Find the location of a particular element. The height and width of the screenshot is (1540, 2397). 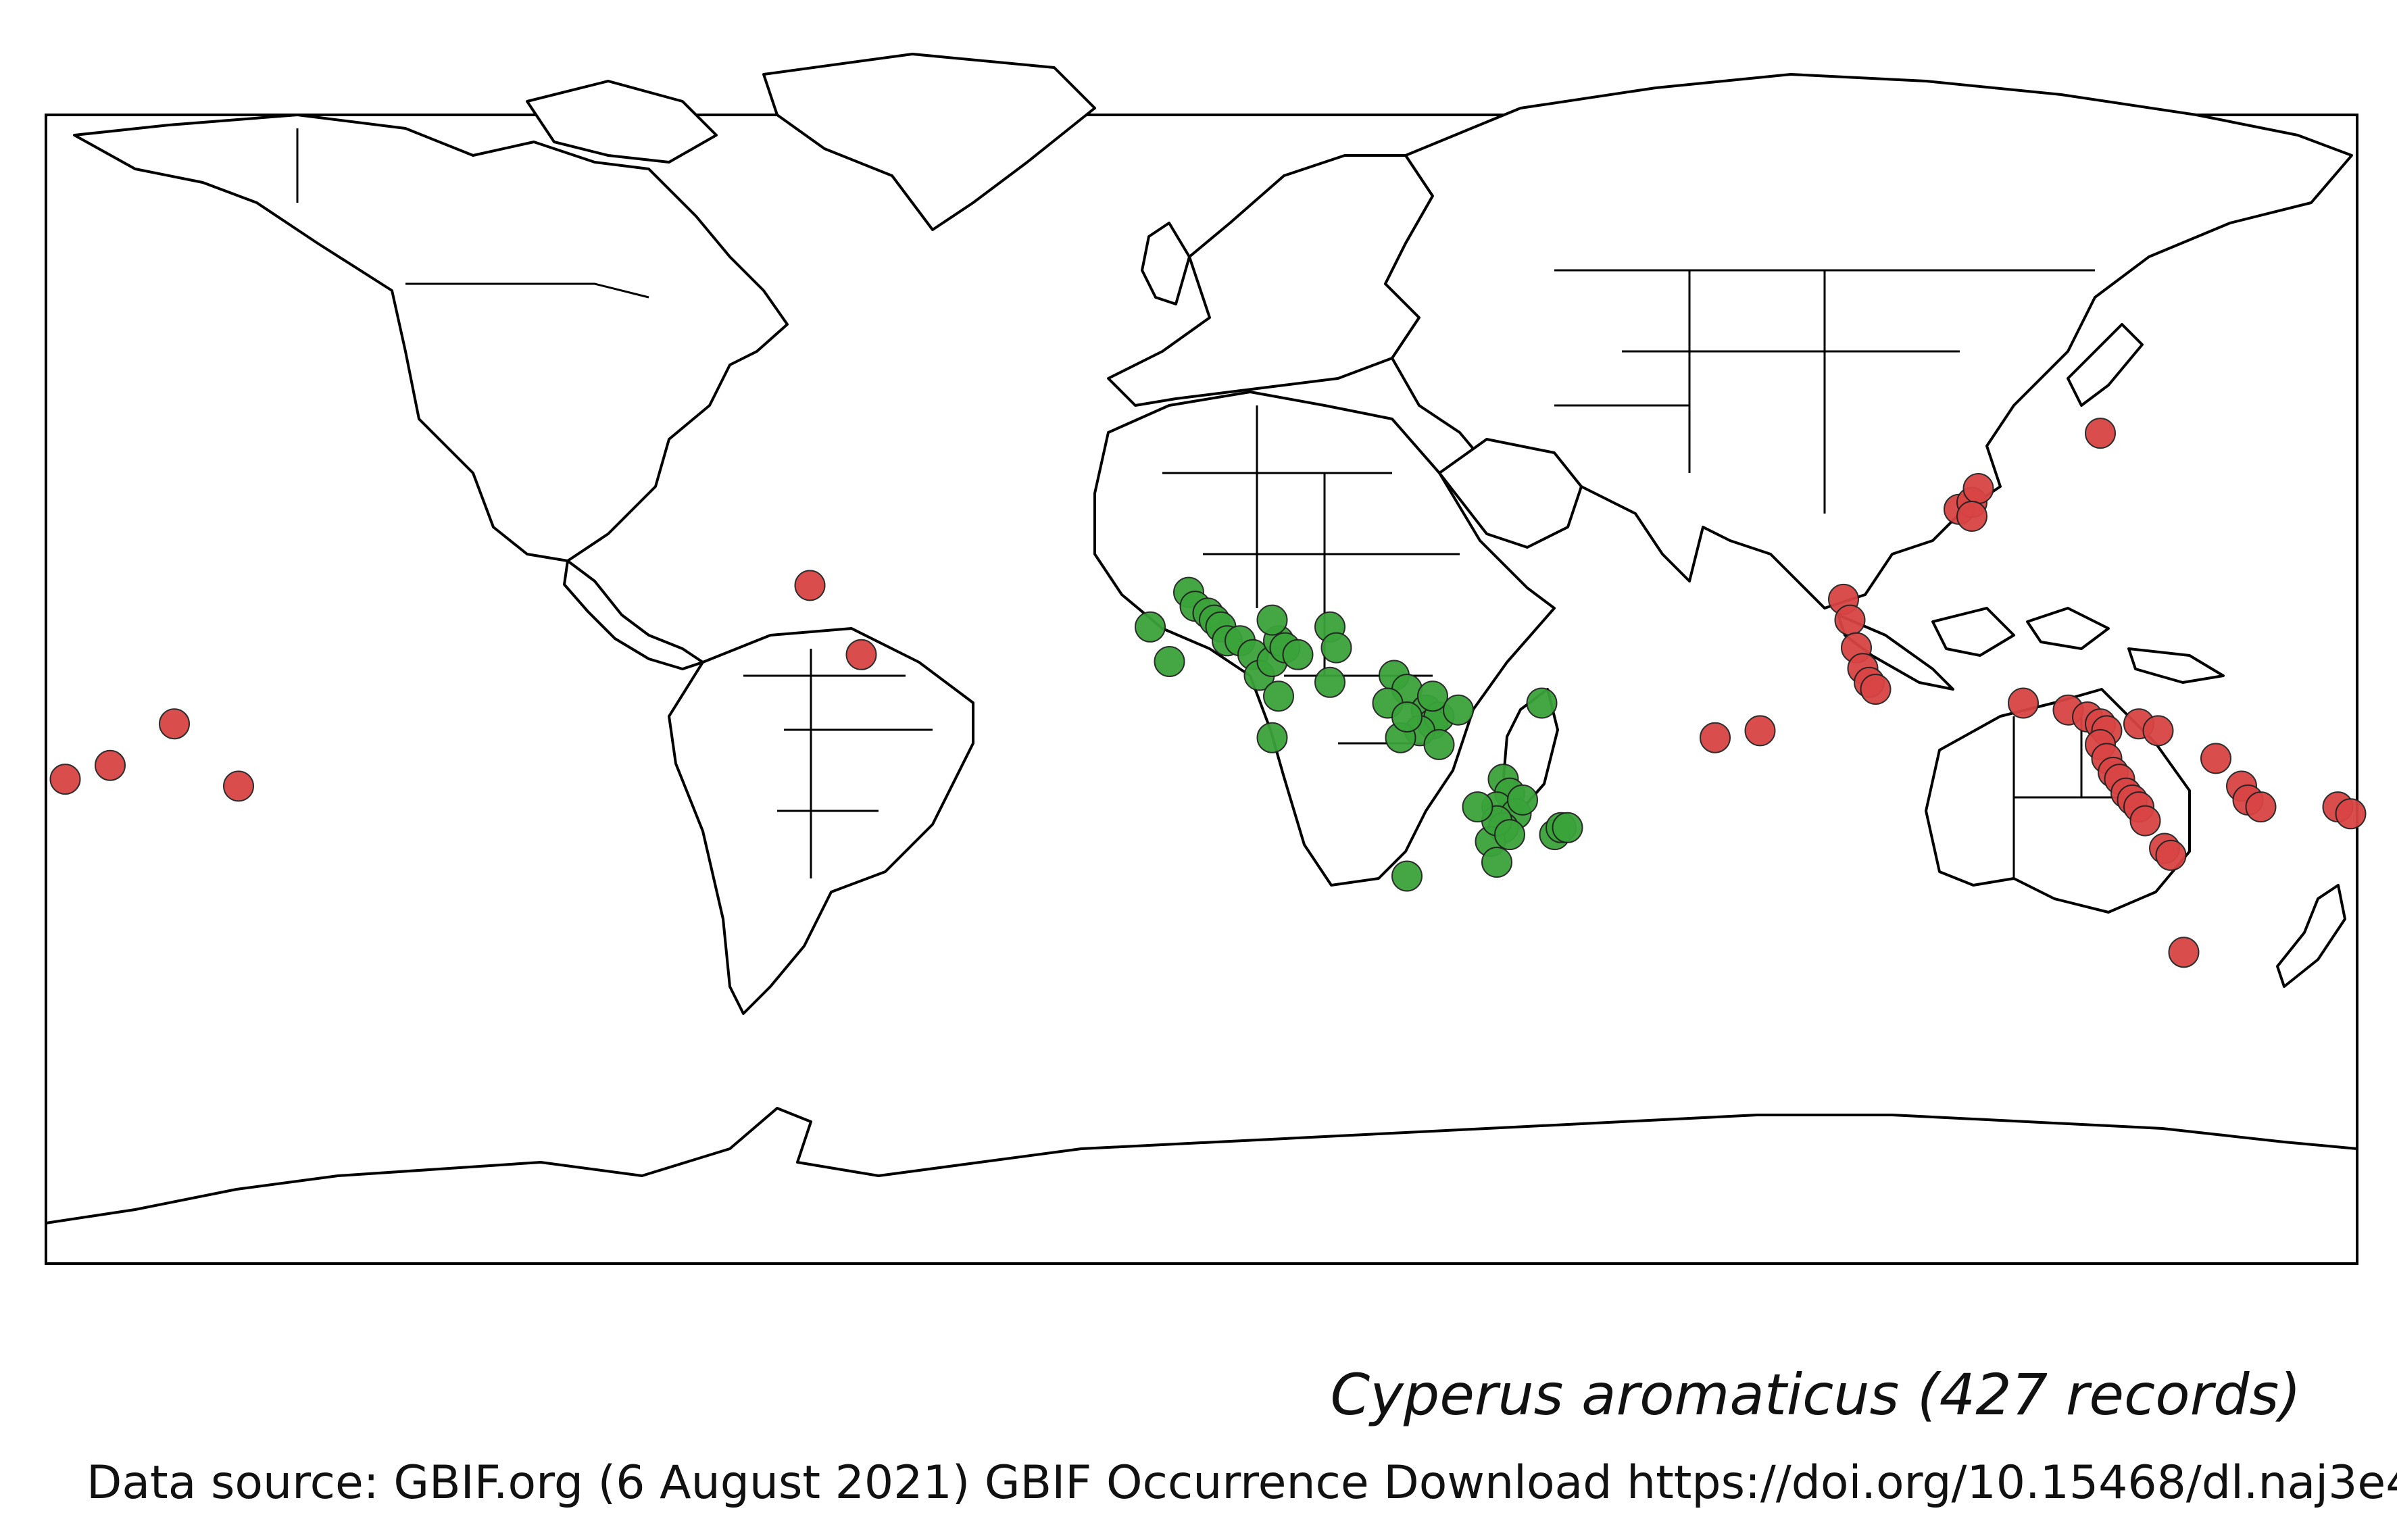

central-america-outline is located at coordinates (633, 615).